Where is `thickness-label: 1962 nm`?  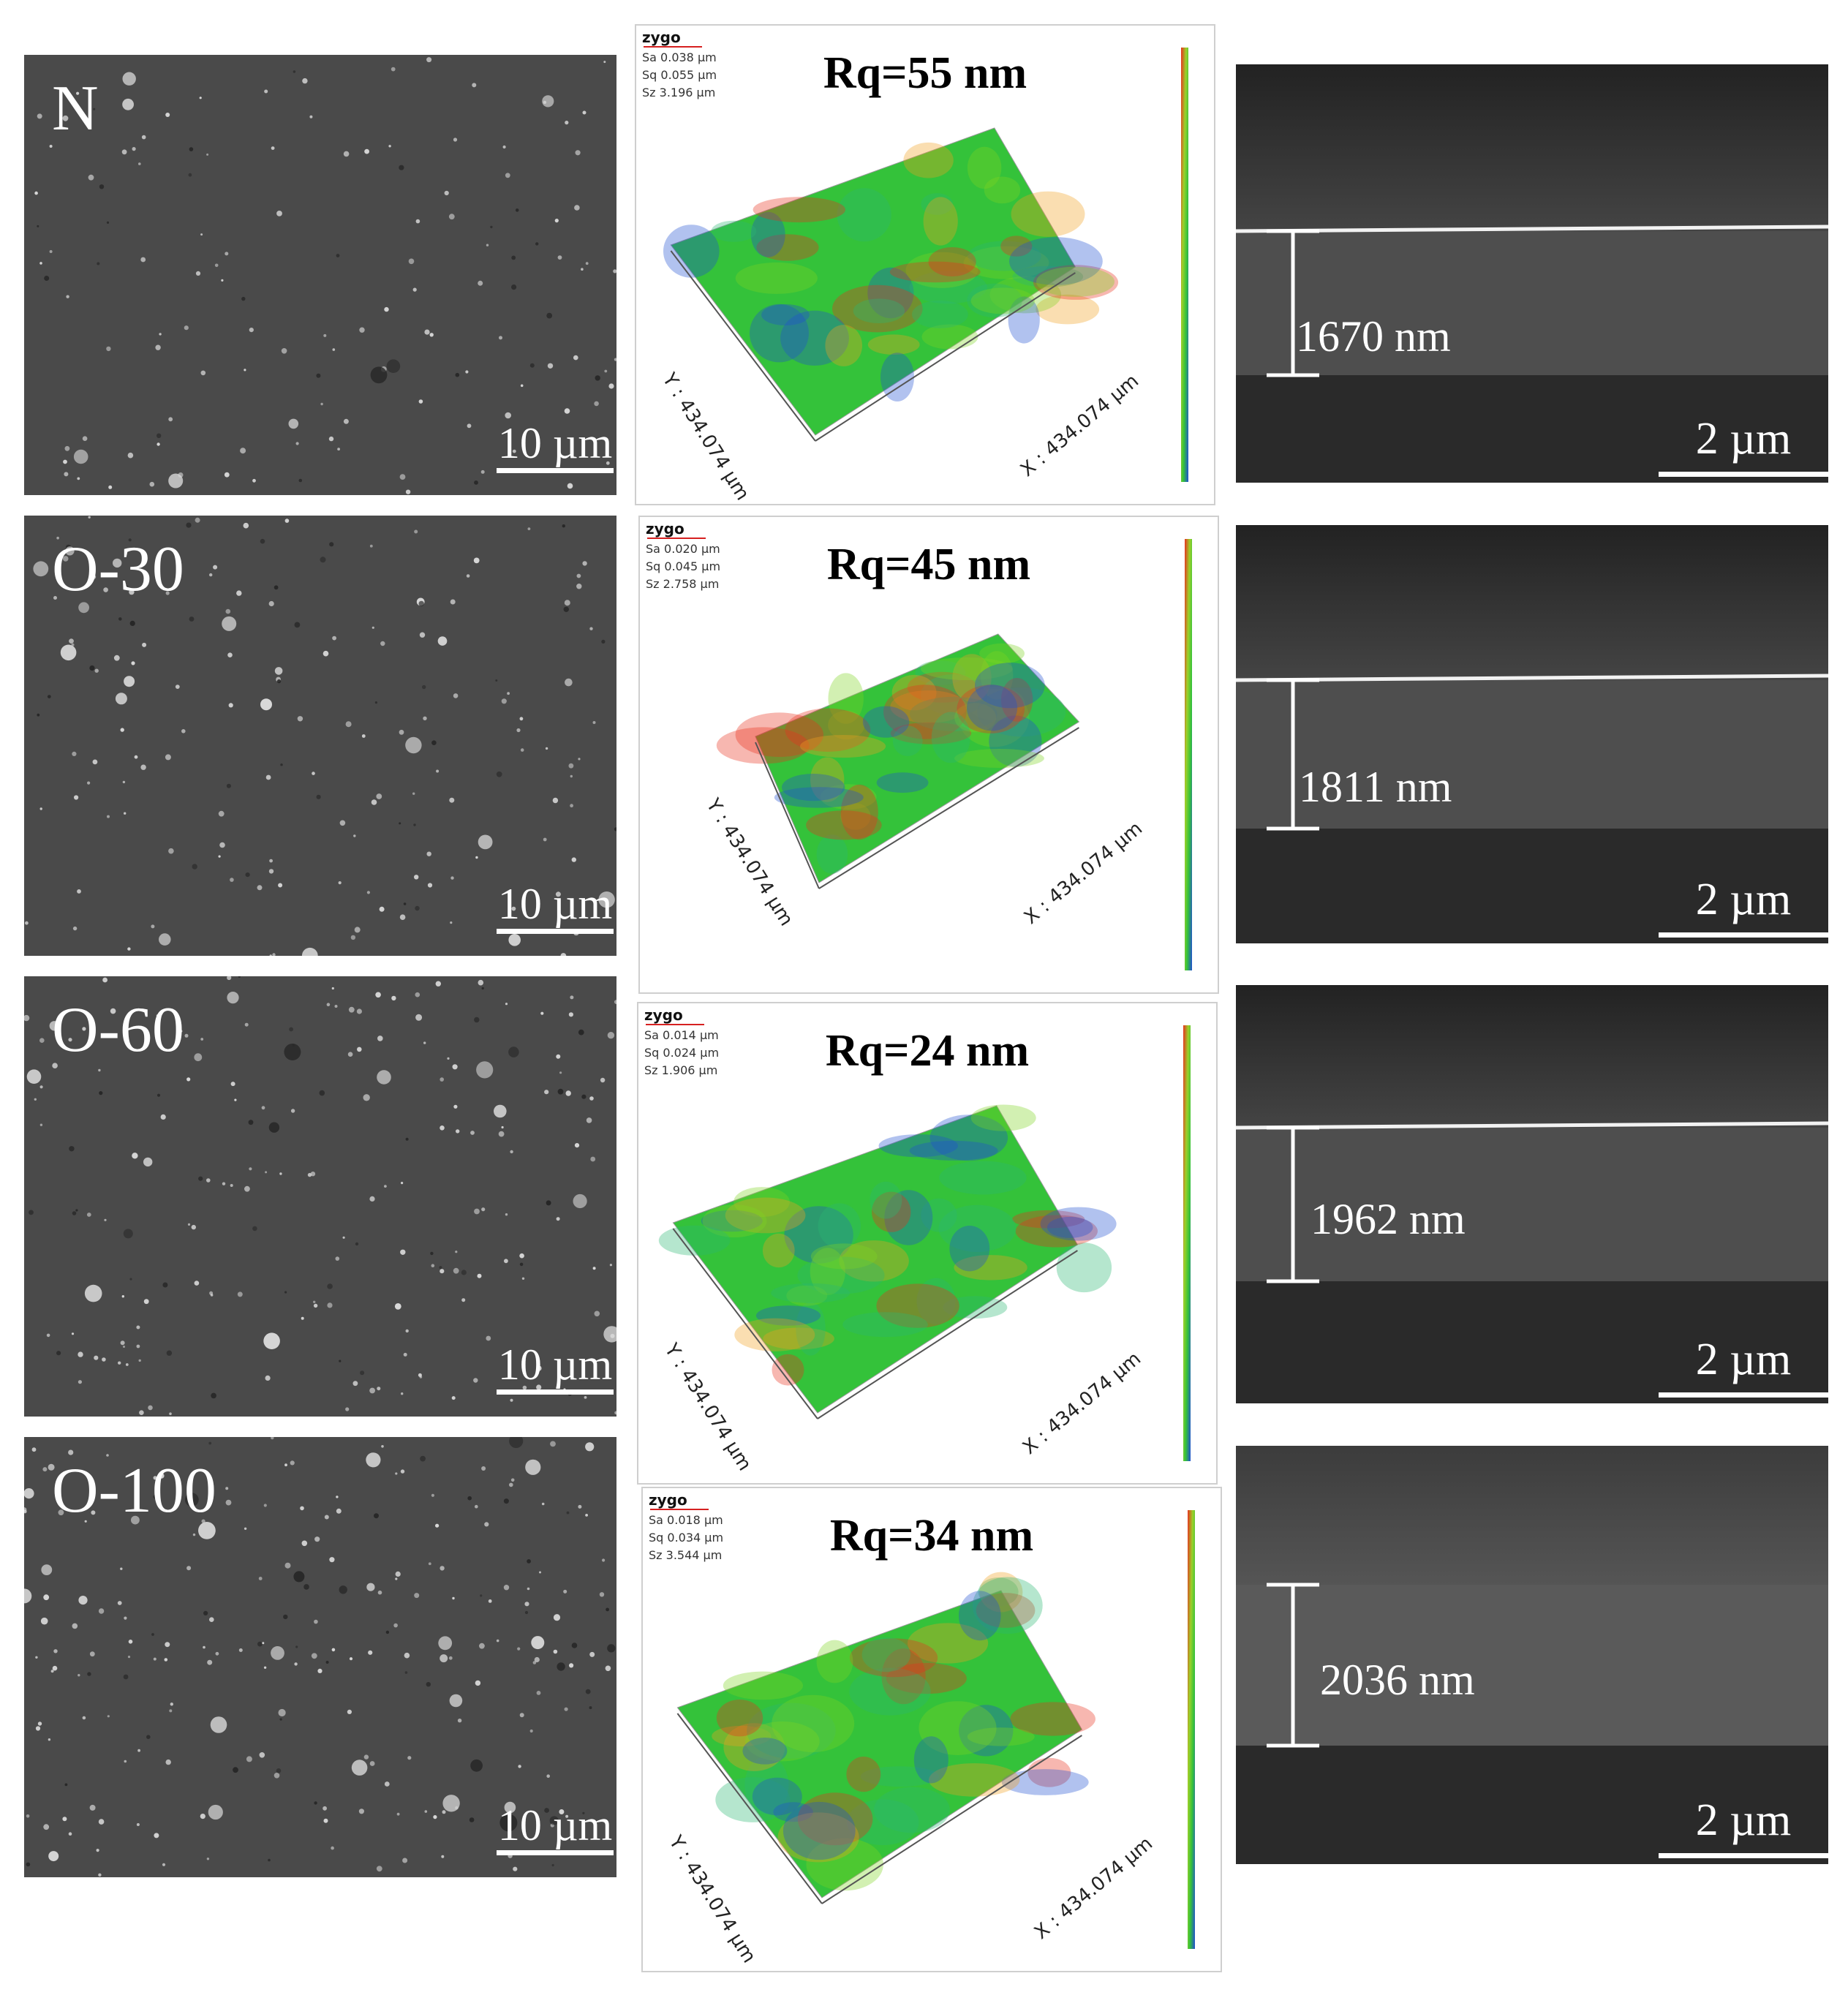
thickness-label: 1962 nm is located at coordinates (1388, 1219).